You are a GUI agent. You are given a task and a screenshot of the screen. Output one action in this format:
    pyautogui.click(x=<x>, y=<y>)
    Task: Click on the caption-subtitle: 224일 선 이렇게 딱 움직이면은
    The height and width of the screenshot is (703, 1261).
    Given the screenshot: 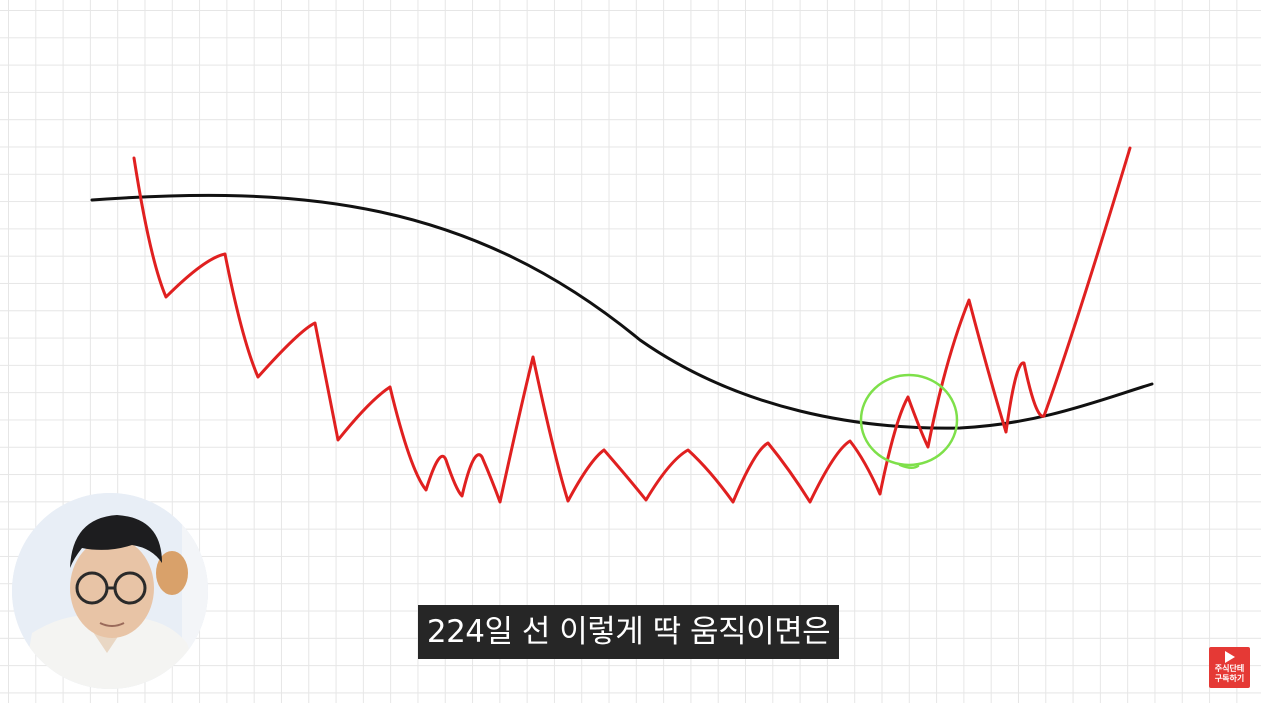 What is the action you would take?
    pyautogui.click(x=628, y=632)
    